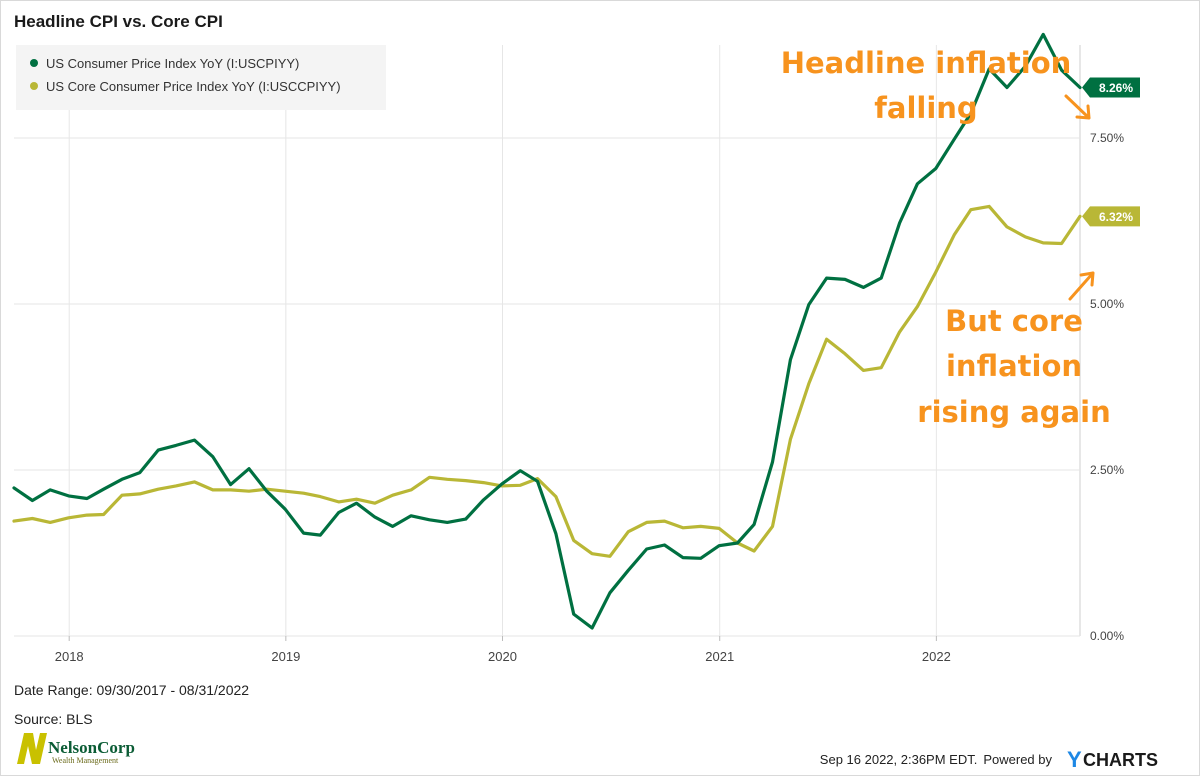 The width and height of the screenshot is (1200, 776). Describe the element at coordinates (118, 21) in the screenshot. I see `chart-title: Headline CPI vs. Core CPI` at that location.